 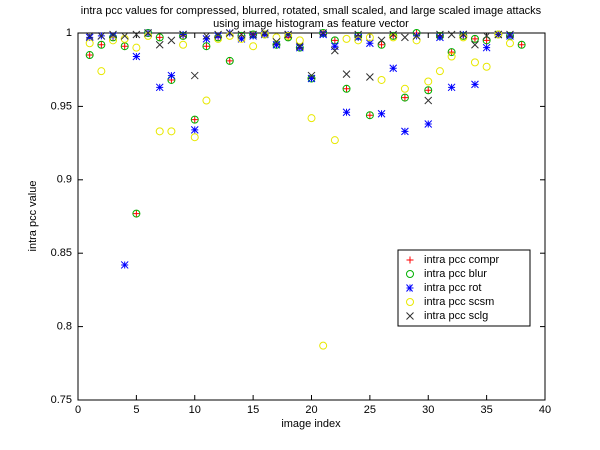 What do you see at coordinates (61, 106) in the screenshot?
I see `y-tick-label: 0.95` at bounding box center [61, 106].